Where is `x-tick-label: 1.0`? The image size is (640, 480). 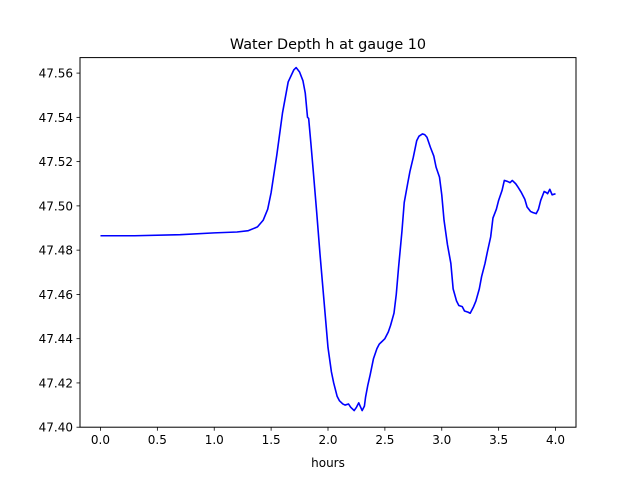
x-tick-label: 1.0 is located at coordinates (214, 440).